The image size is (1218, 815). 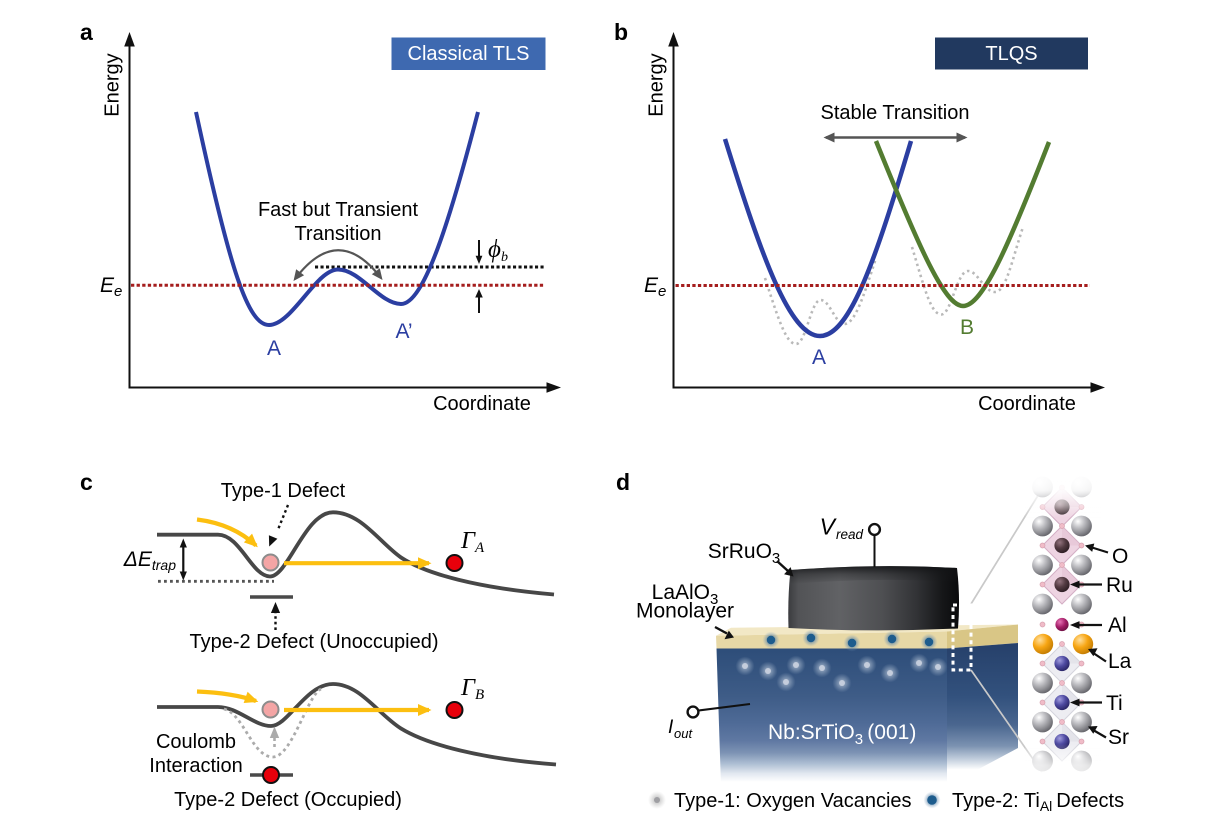 I want to click on svg-text: b, so click(x=621, y=32).